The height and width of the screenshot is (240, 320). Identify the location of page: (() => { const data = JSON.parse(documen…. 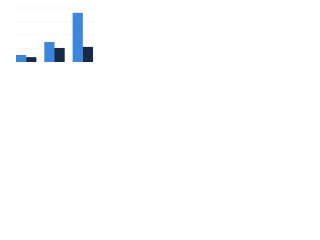
(50, 35).